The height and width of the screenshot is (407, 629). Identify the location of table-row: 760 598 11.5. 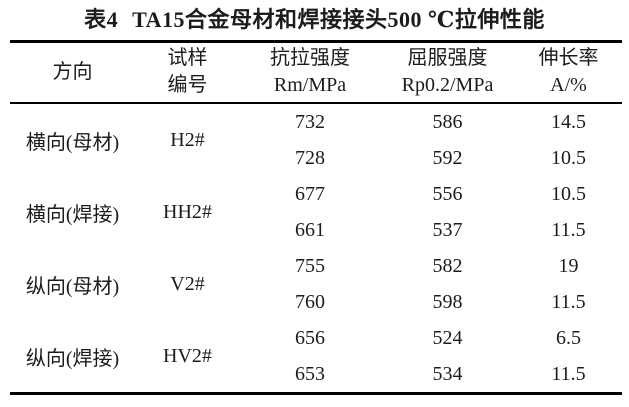
(316, 302).